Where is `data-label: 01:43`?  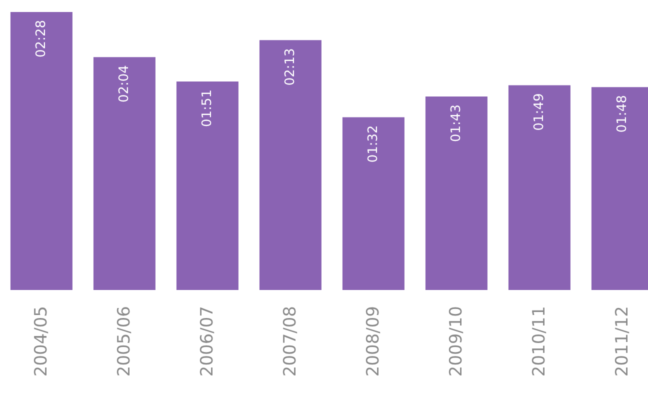 data-label: 01:43 is located at coordinates (456, 123).